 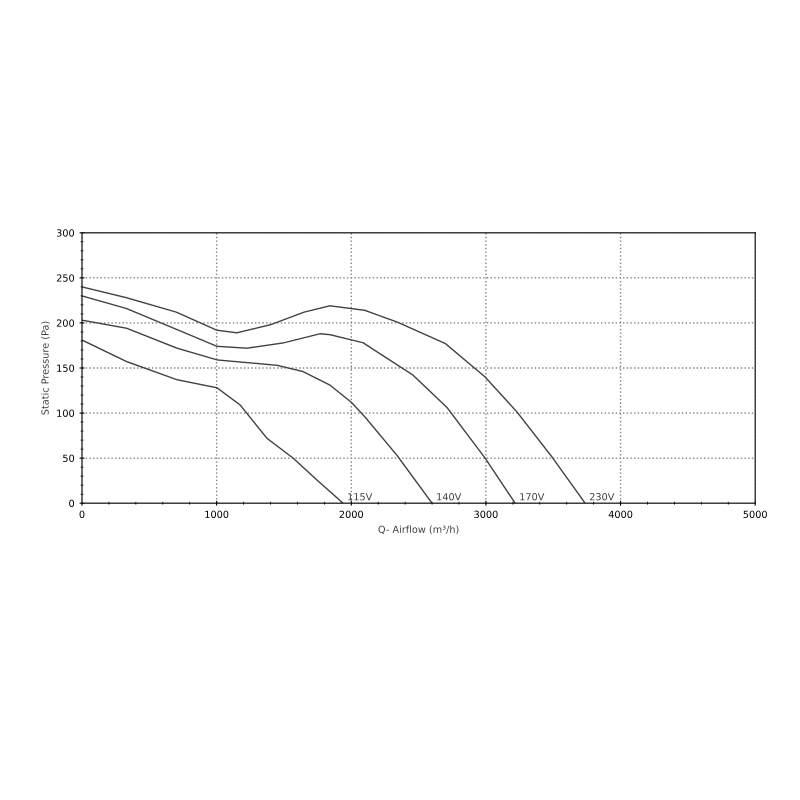 I want to click on x-tick-label: 4000, so click(x=620, y=514).